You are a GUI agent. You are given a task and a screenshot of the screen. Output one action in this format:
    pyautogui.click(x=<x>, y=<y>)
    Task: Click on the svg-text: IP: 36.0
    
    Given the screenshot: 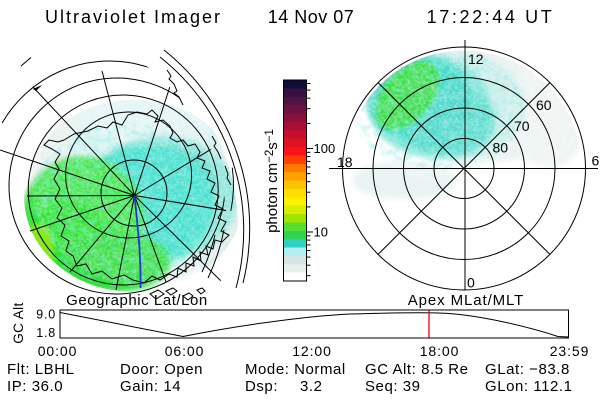 What is the action you would take?
    pyautogui.click(x=35, y=386)
    